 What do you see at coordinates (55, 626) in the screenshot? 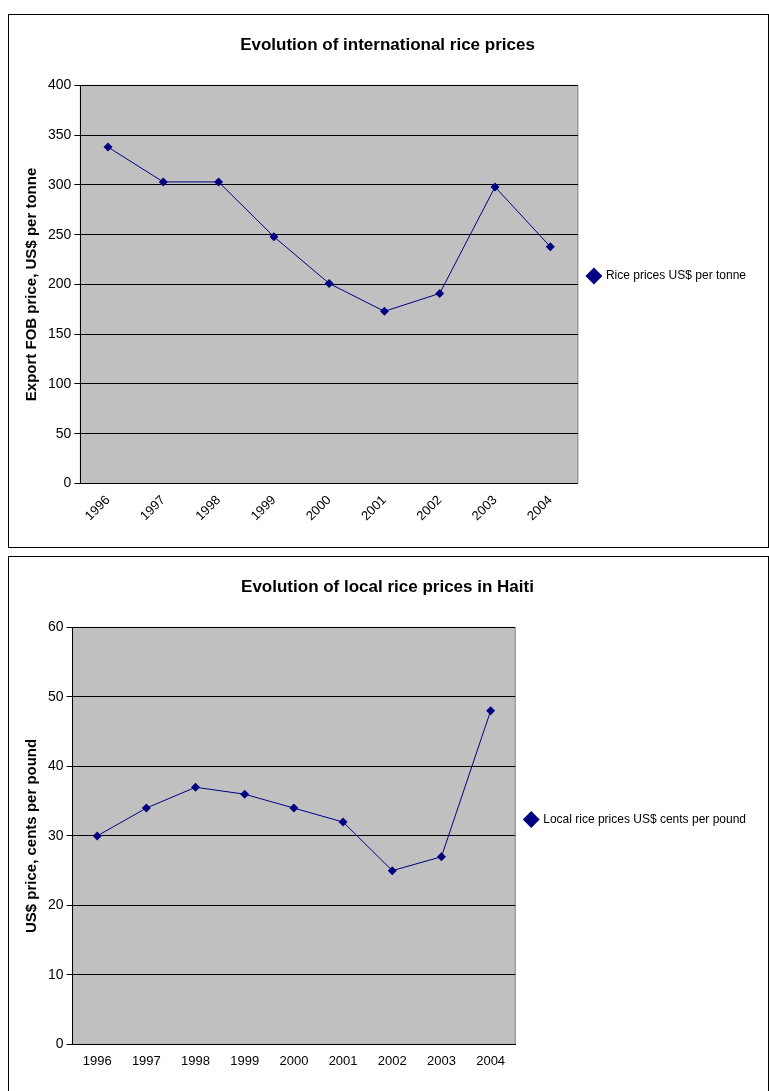
I see `y-tick-label: 60` at bounding box center [55, 626].